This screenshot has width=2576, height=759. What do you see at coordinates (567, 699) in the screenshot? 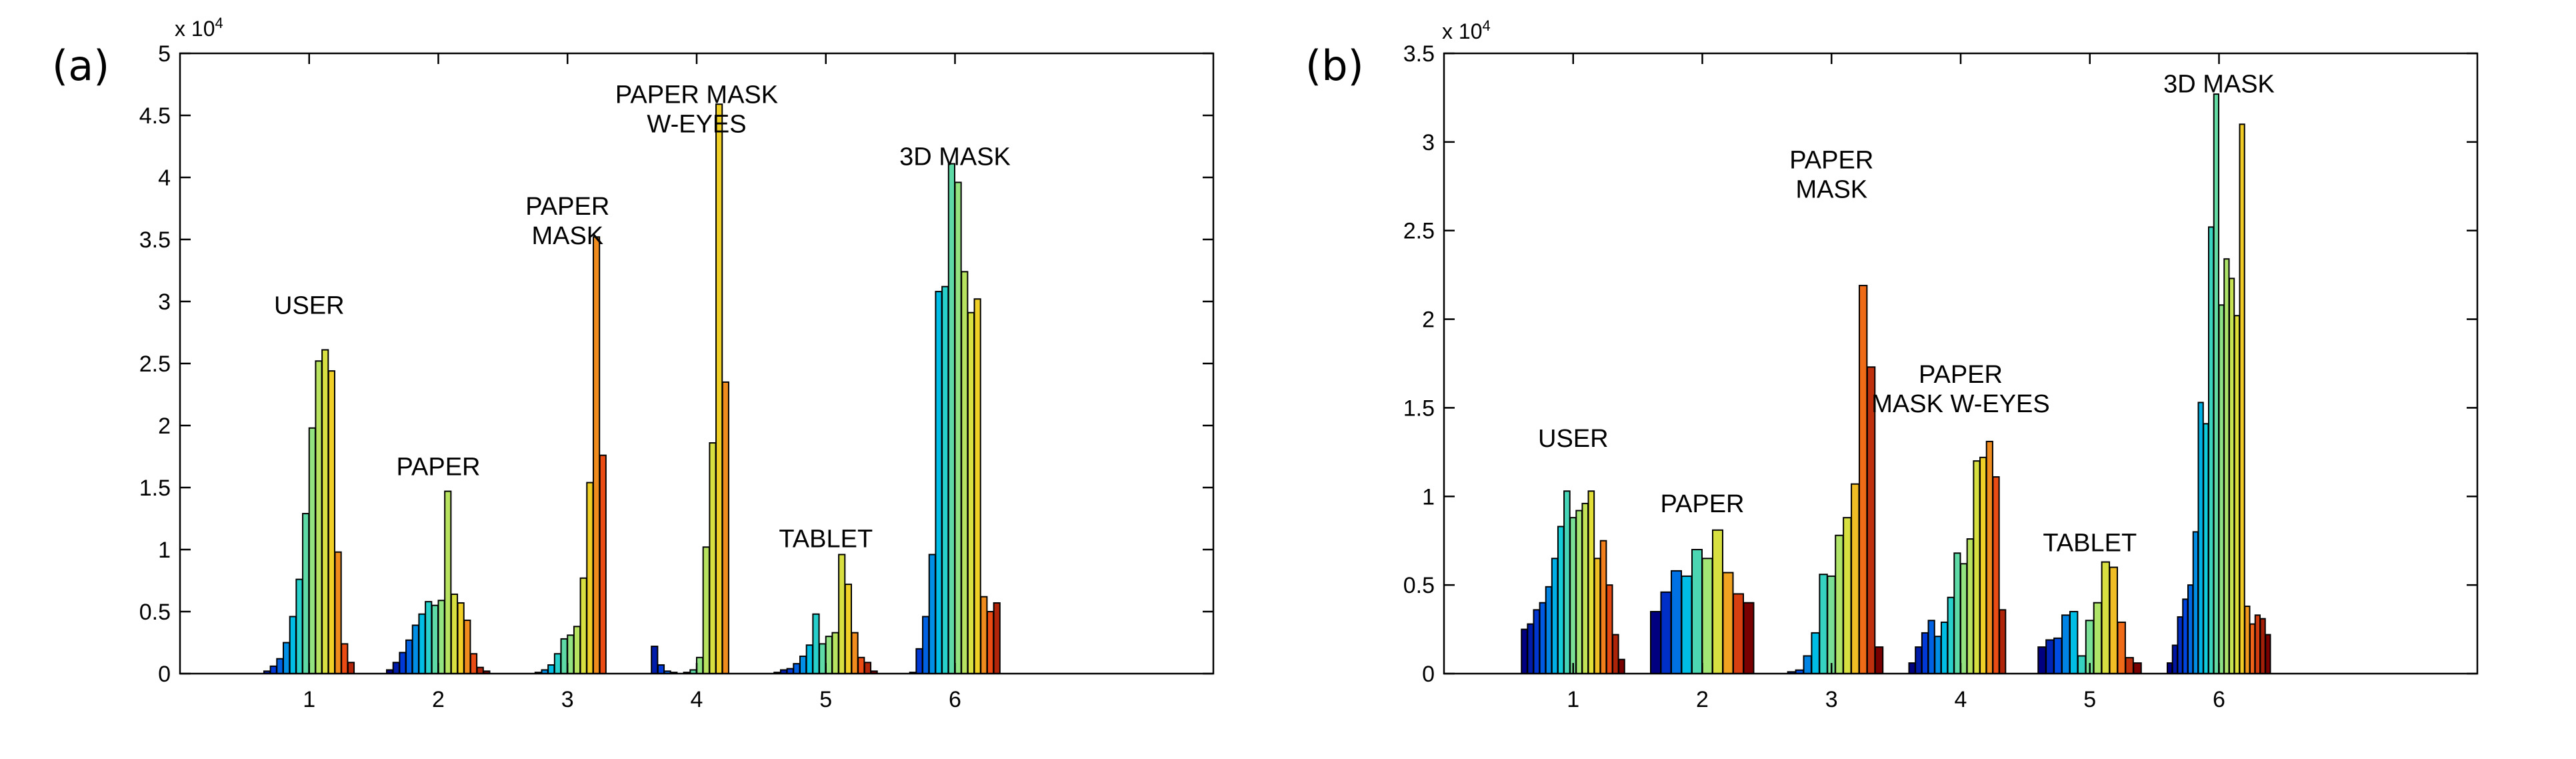
I see `x-tick-label-a-2: 3` at bounding box center [567, 699].